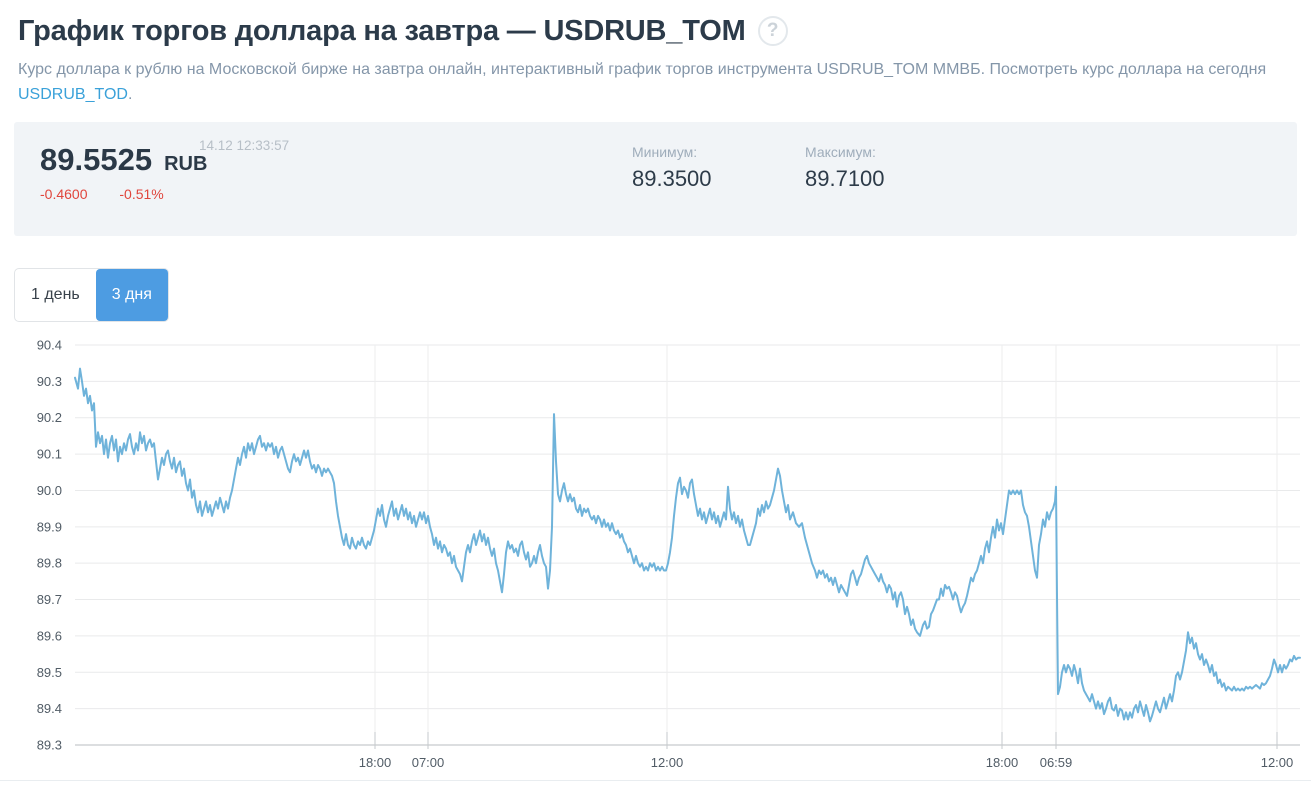 The height and width of the screenshot is (801, 1311). I want to click on current-price: 89.5525, so click(96, 159).